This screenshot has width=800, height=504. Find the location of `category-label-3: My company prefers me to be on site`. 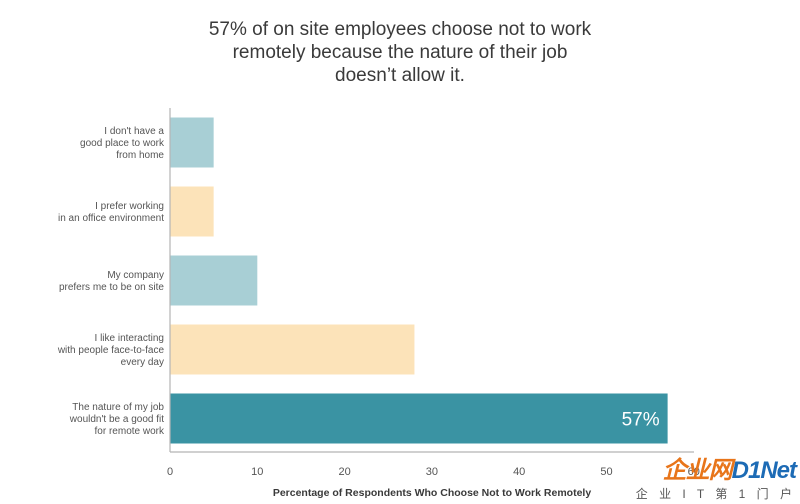

category-label-3: My company prefers me to be on site is located at coordinates (111, 281).